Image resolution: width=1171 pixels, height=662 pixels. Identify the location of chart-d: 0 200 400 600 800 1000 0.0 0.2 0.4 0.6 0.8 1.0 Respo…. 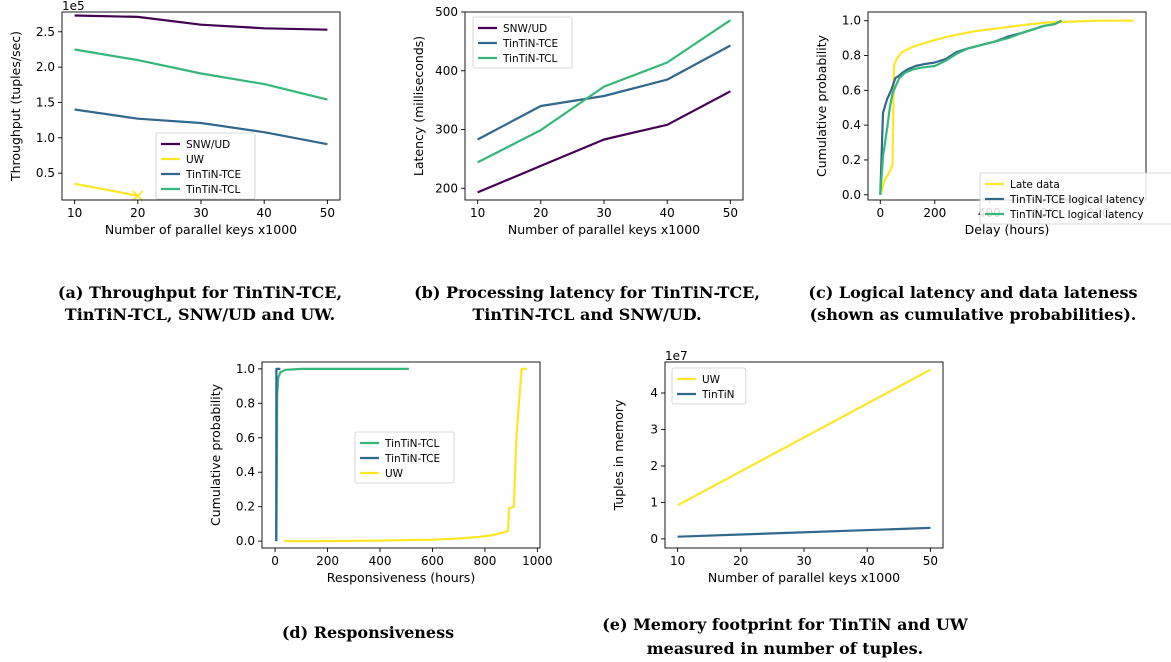
(380, 501).